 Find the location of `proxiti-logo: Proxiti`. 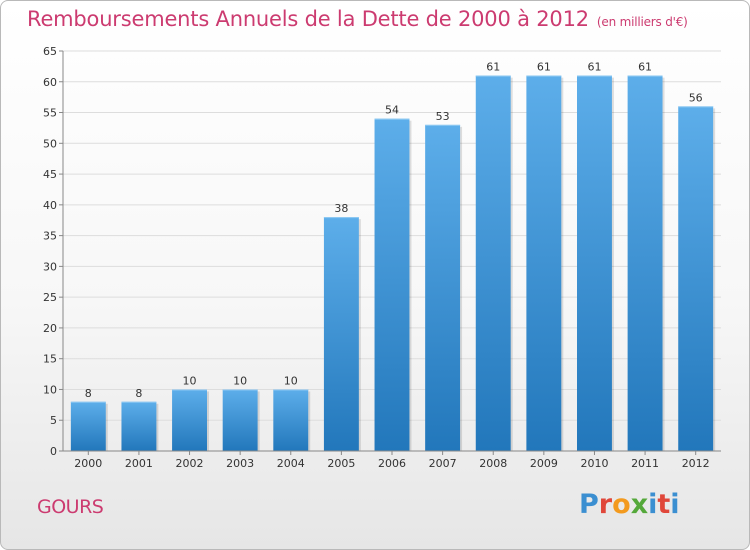

proxiti-logo: Proxiti is located at coordinates (629, 504).